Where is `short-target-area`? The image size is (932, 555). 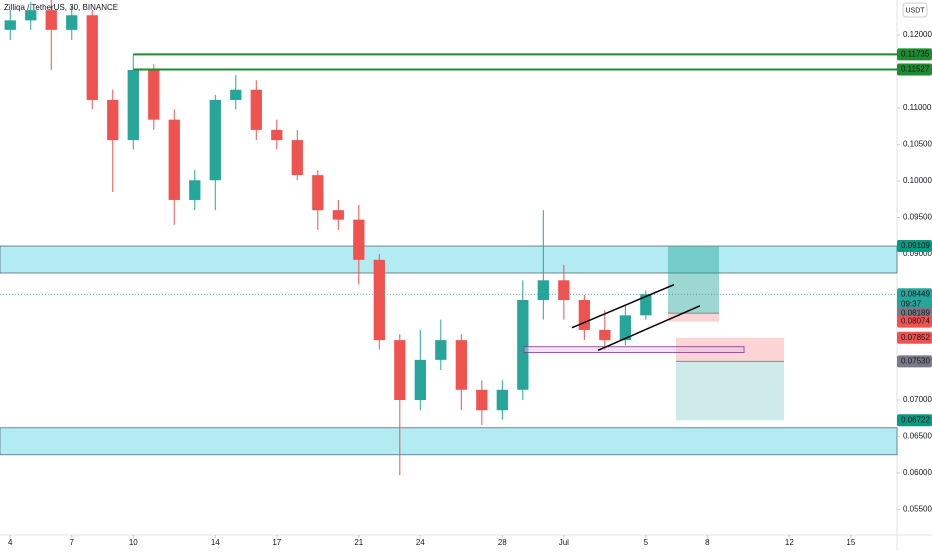
short-target-area is located at coordinates (730, 391).